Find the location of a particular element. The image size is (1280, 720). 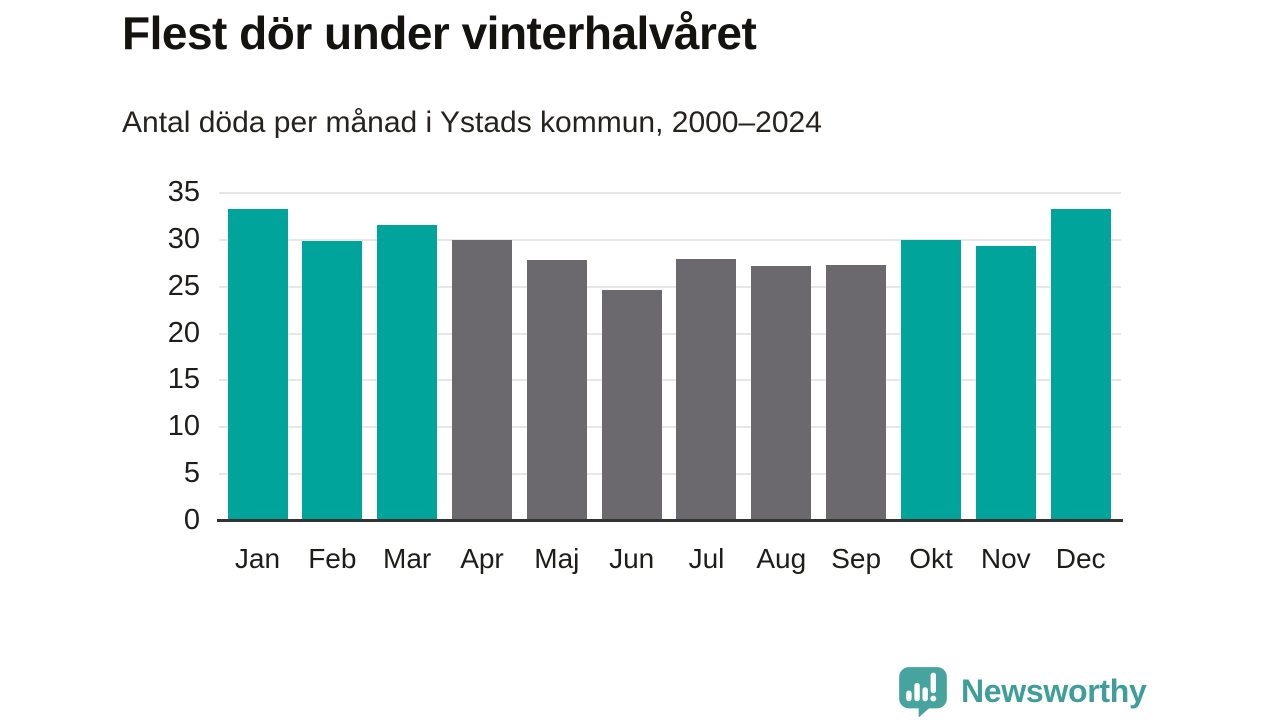

bar-aug is located at coordinates (781, 393).